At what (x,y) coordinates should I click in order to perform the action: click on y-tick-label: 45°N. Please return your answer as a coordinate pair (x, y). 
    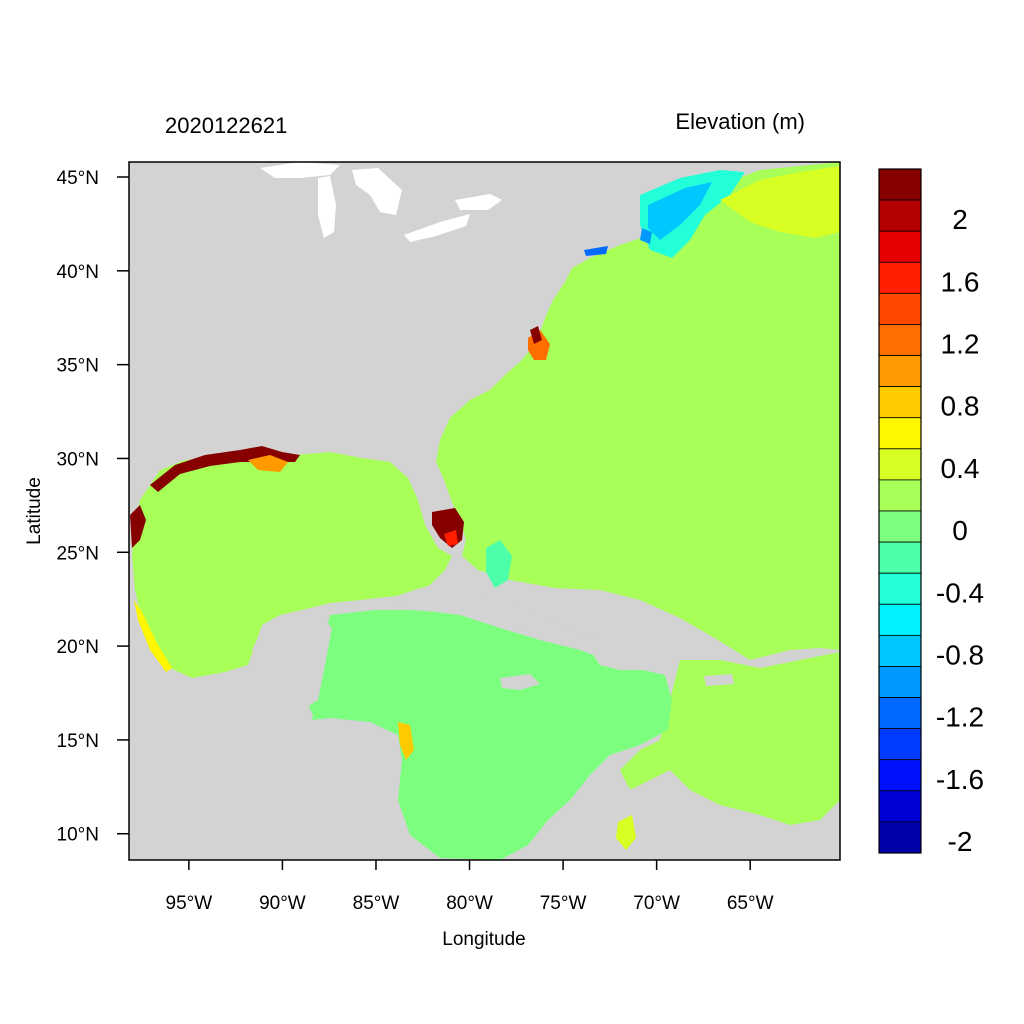
    Looking at the image, I should click on (78, 178).